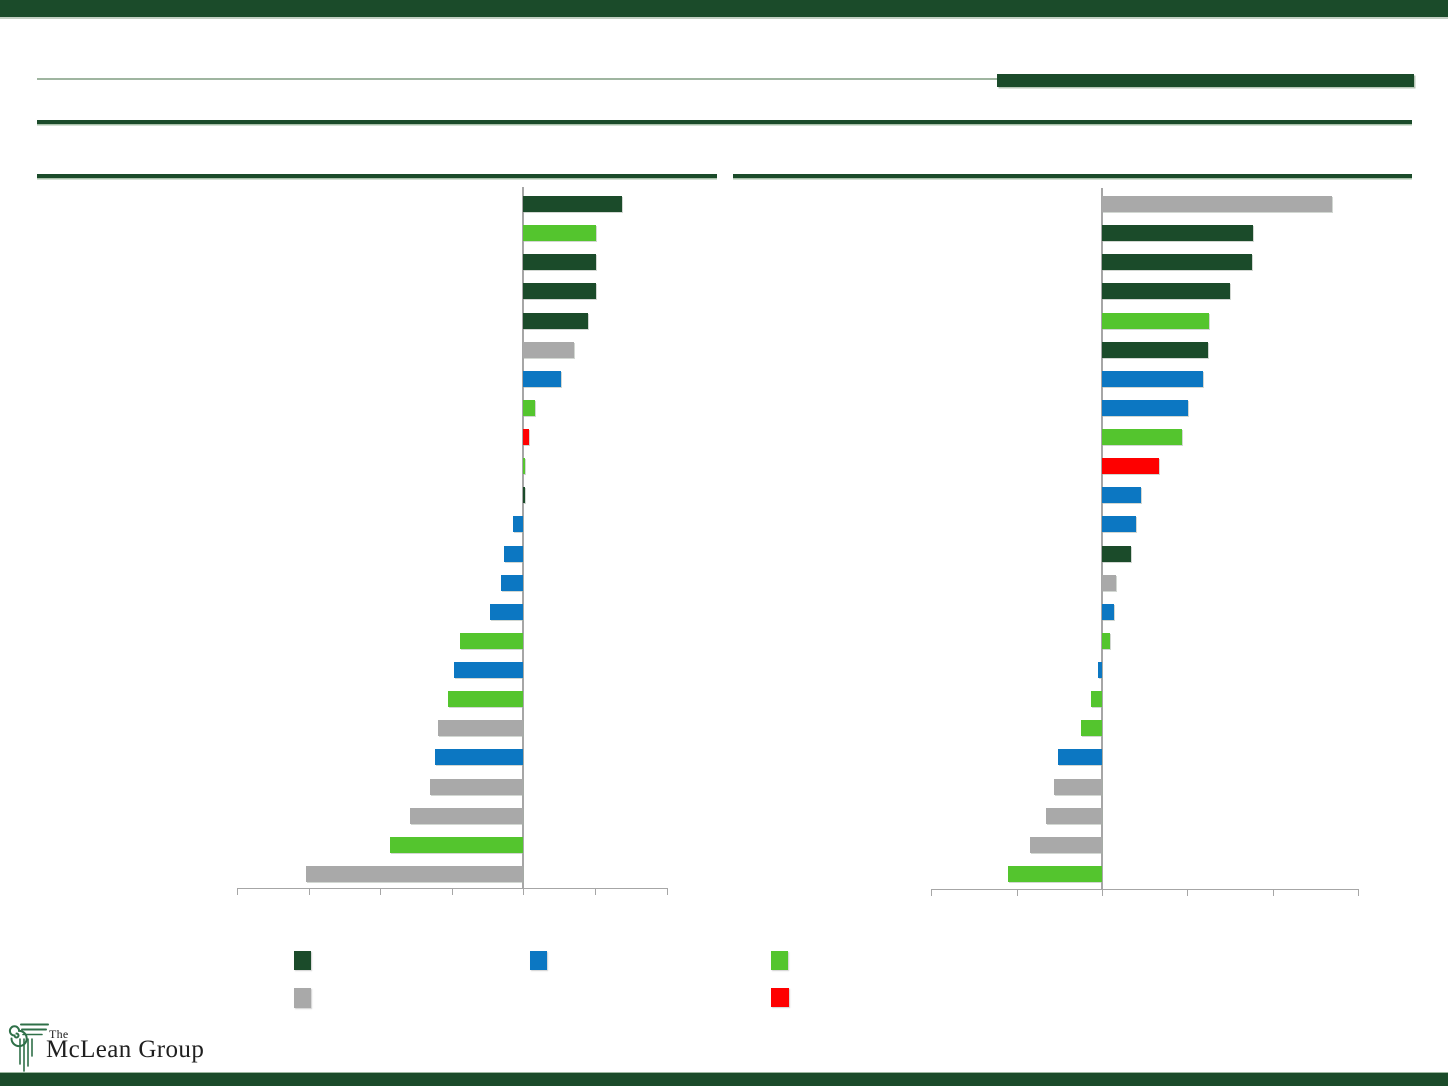 Image resolution: width=1448 pixels, height=1086 pixels. Describe the element at coordinates (28, 1047) in the screenshot. I see `column-icon` at that location.